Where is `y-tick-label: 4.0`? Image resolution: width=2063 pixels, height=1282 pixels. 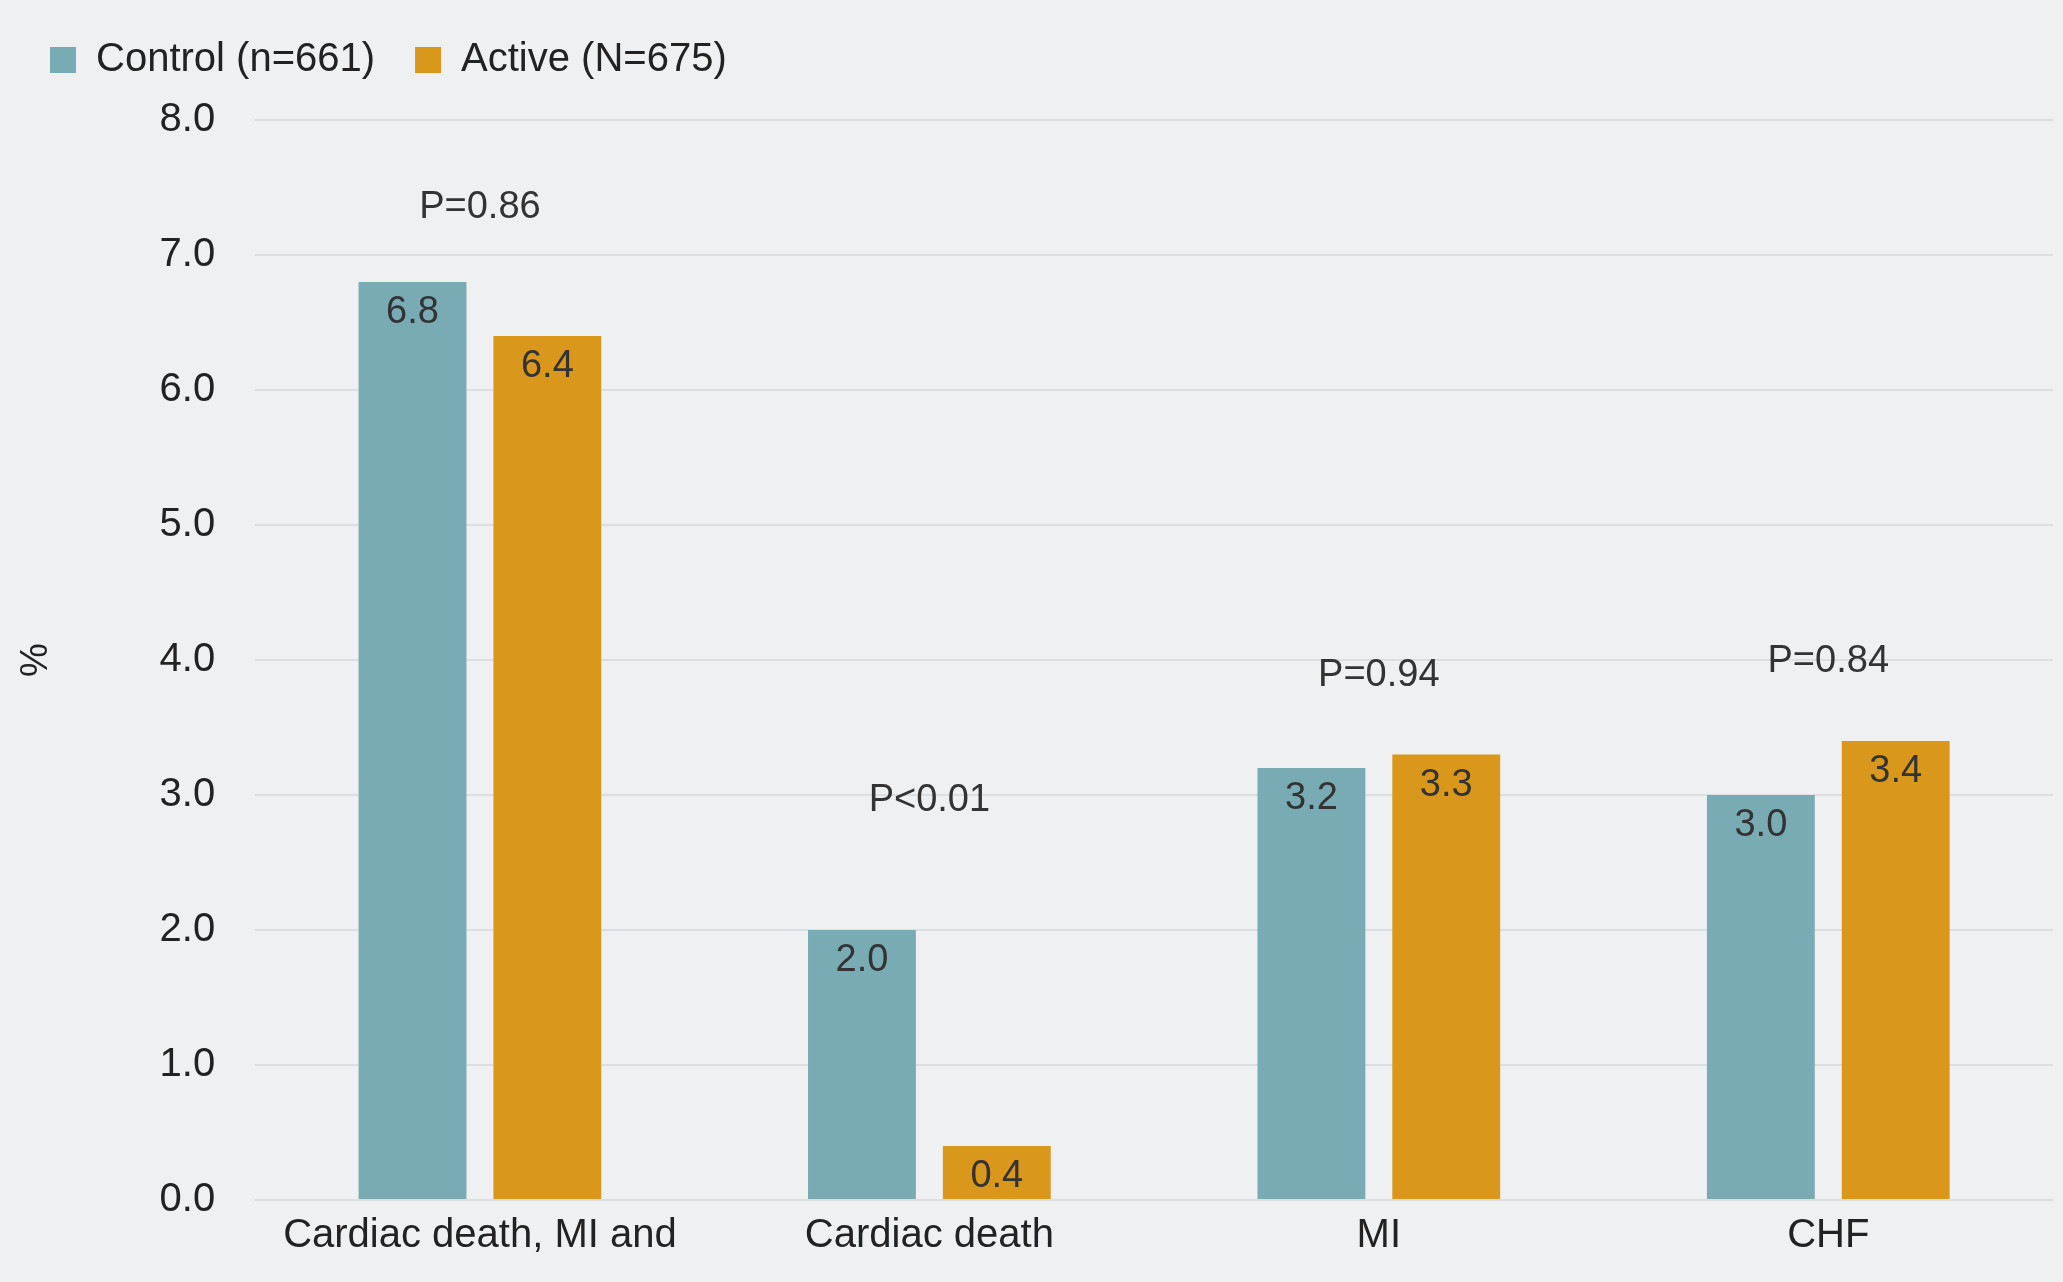
y-tick-label: 4.0 is located at coordinates (187, 657).